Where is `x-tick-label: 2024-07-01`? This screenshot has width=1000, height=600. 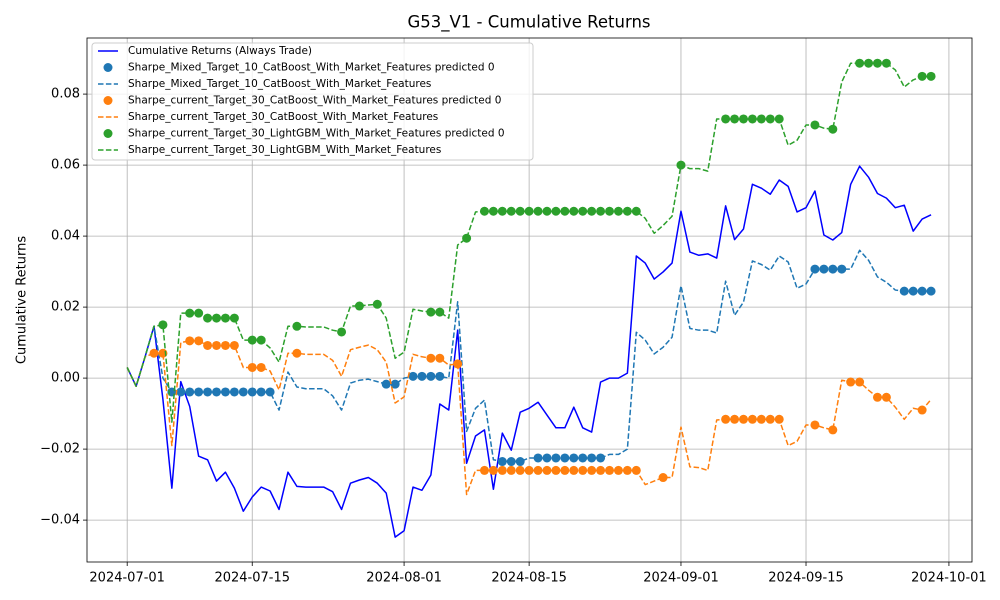
x-tick-label: 2024-07-01 is located at coordinates (127, 578).